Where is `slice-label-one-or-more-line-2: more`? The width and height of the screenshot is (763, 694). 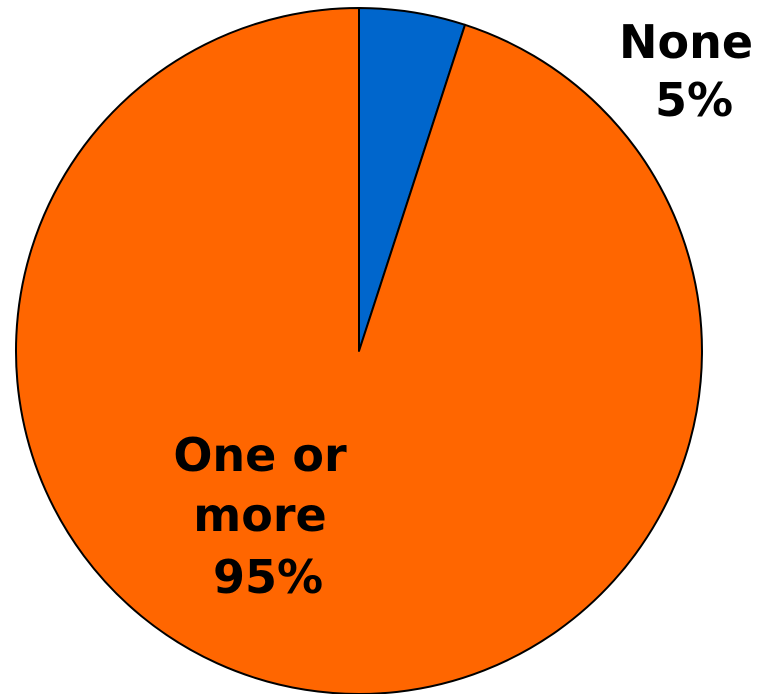
slice-label-one-or-more-line-2: more is located at coordinates (259, 515).